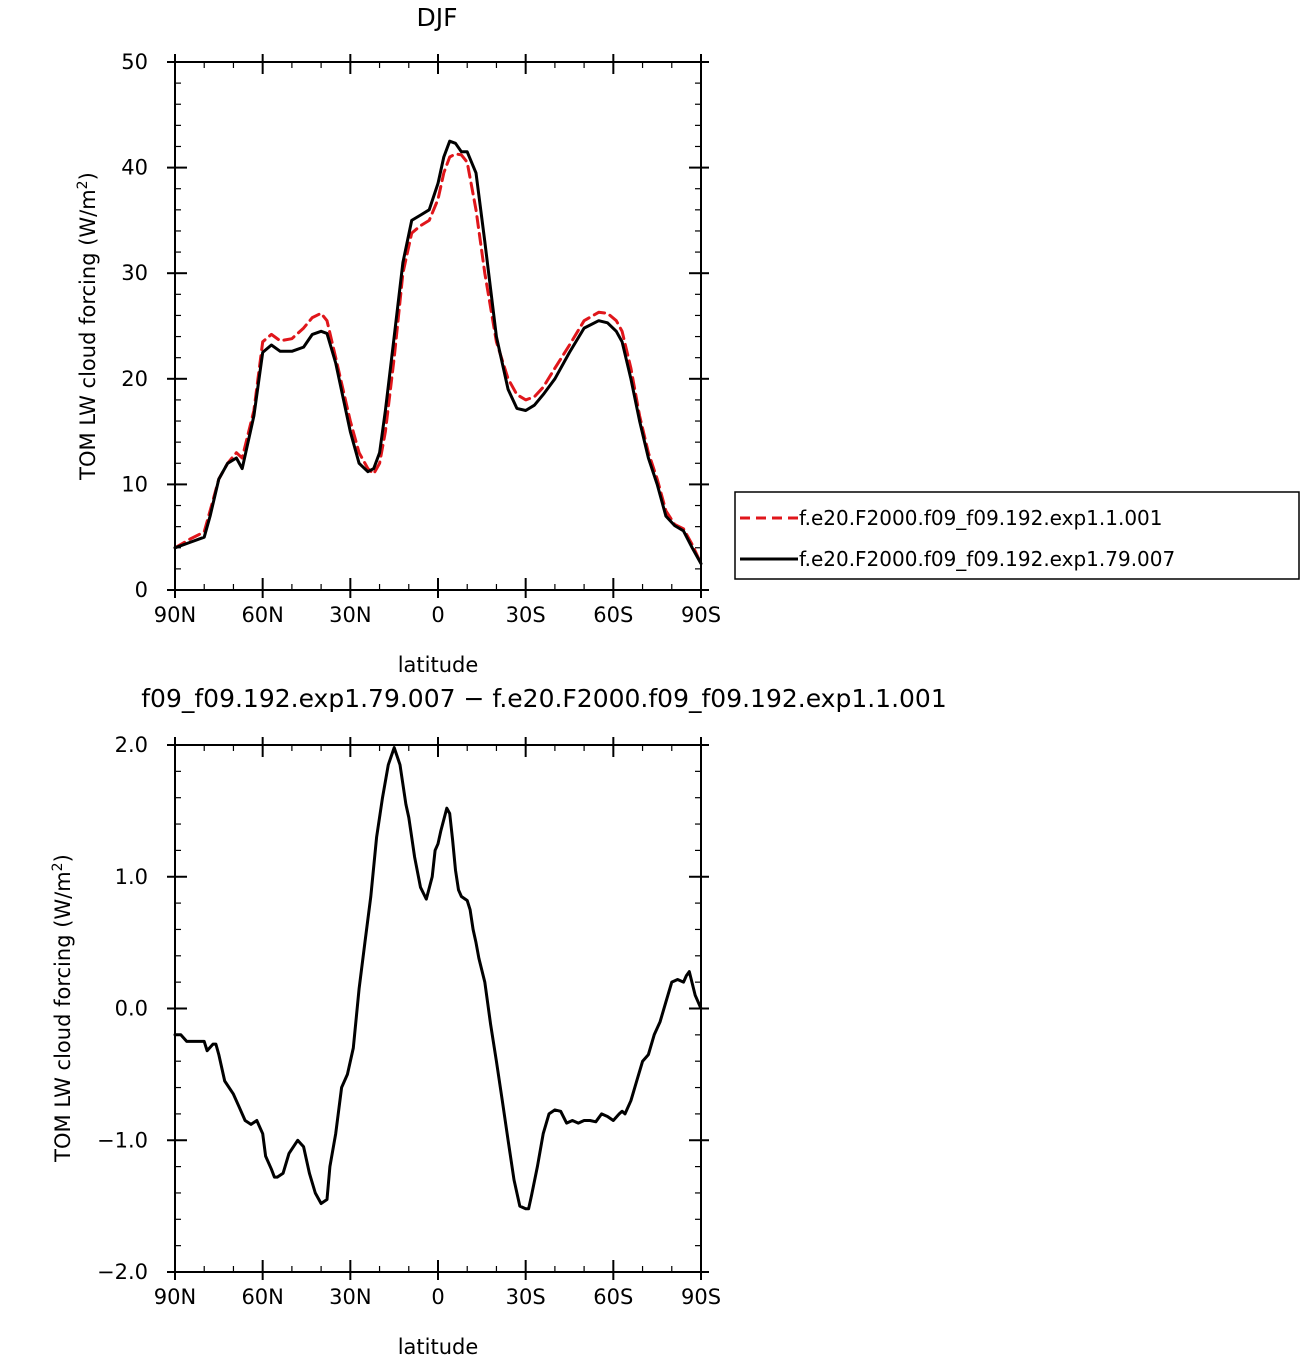  I want to click on y-tick-label: 50, so click(134, 62).